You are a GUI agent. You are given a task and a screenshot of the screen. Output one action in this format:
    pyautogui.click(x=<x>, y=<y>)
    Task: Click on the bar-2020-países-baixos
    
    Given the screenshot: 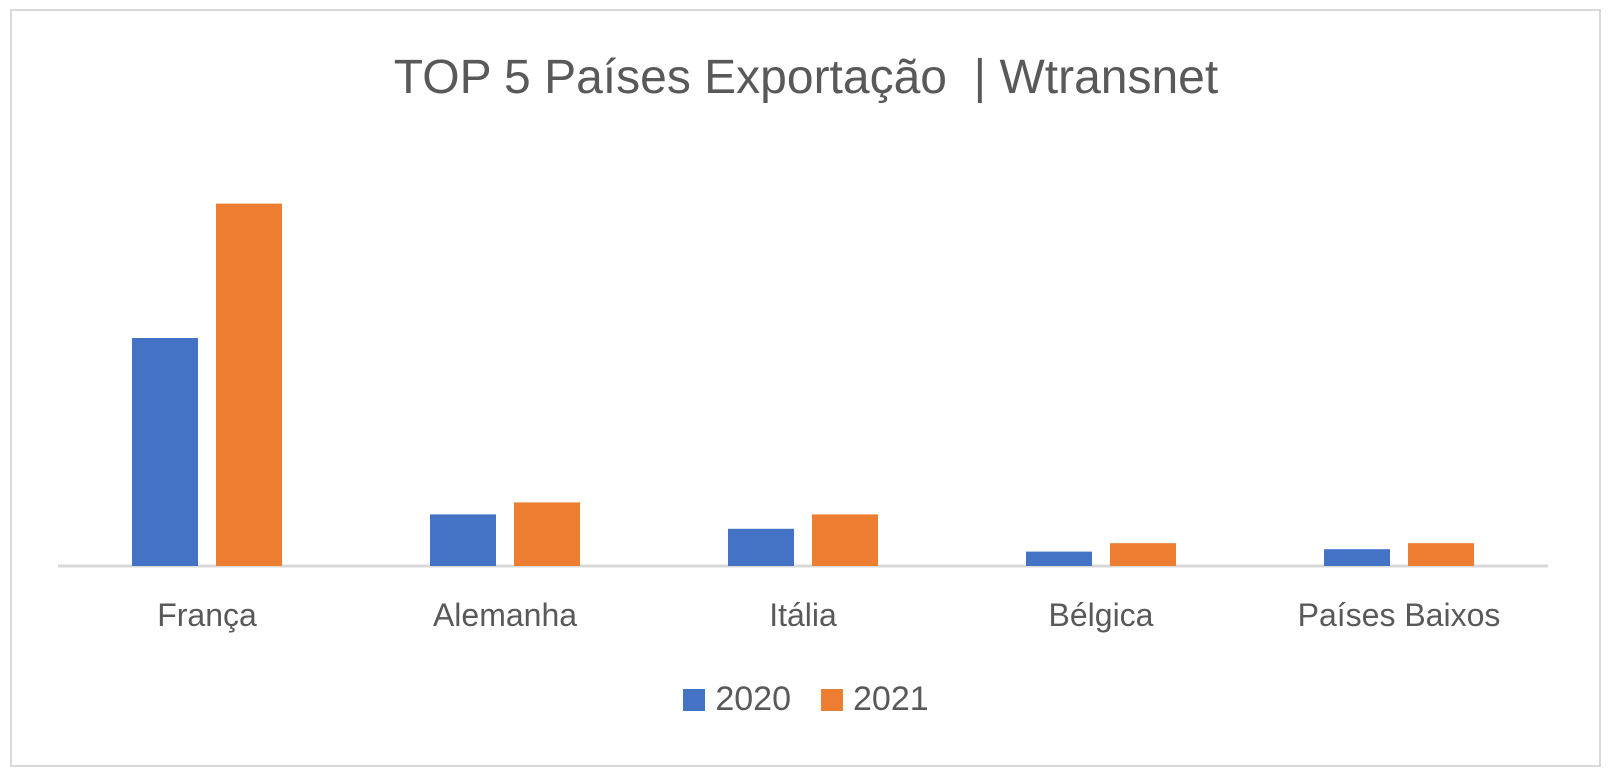 What is the action you would take?
    pyautogui.click(x=1357, y=557)
    